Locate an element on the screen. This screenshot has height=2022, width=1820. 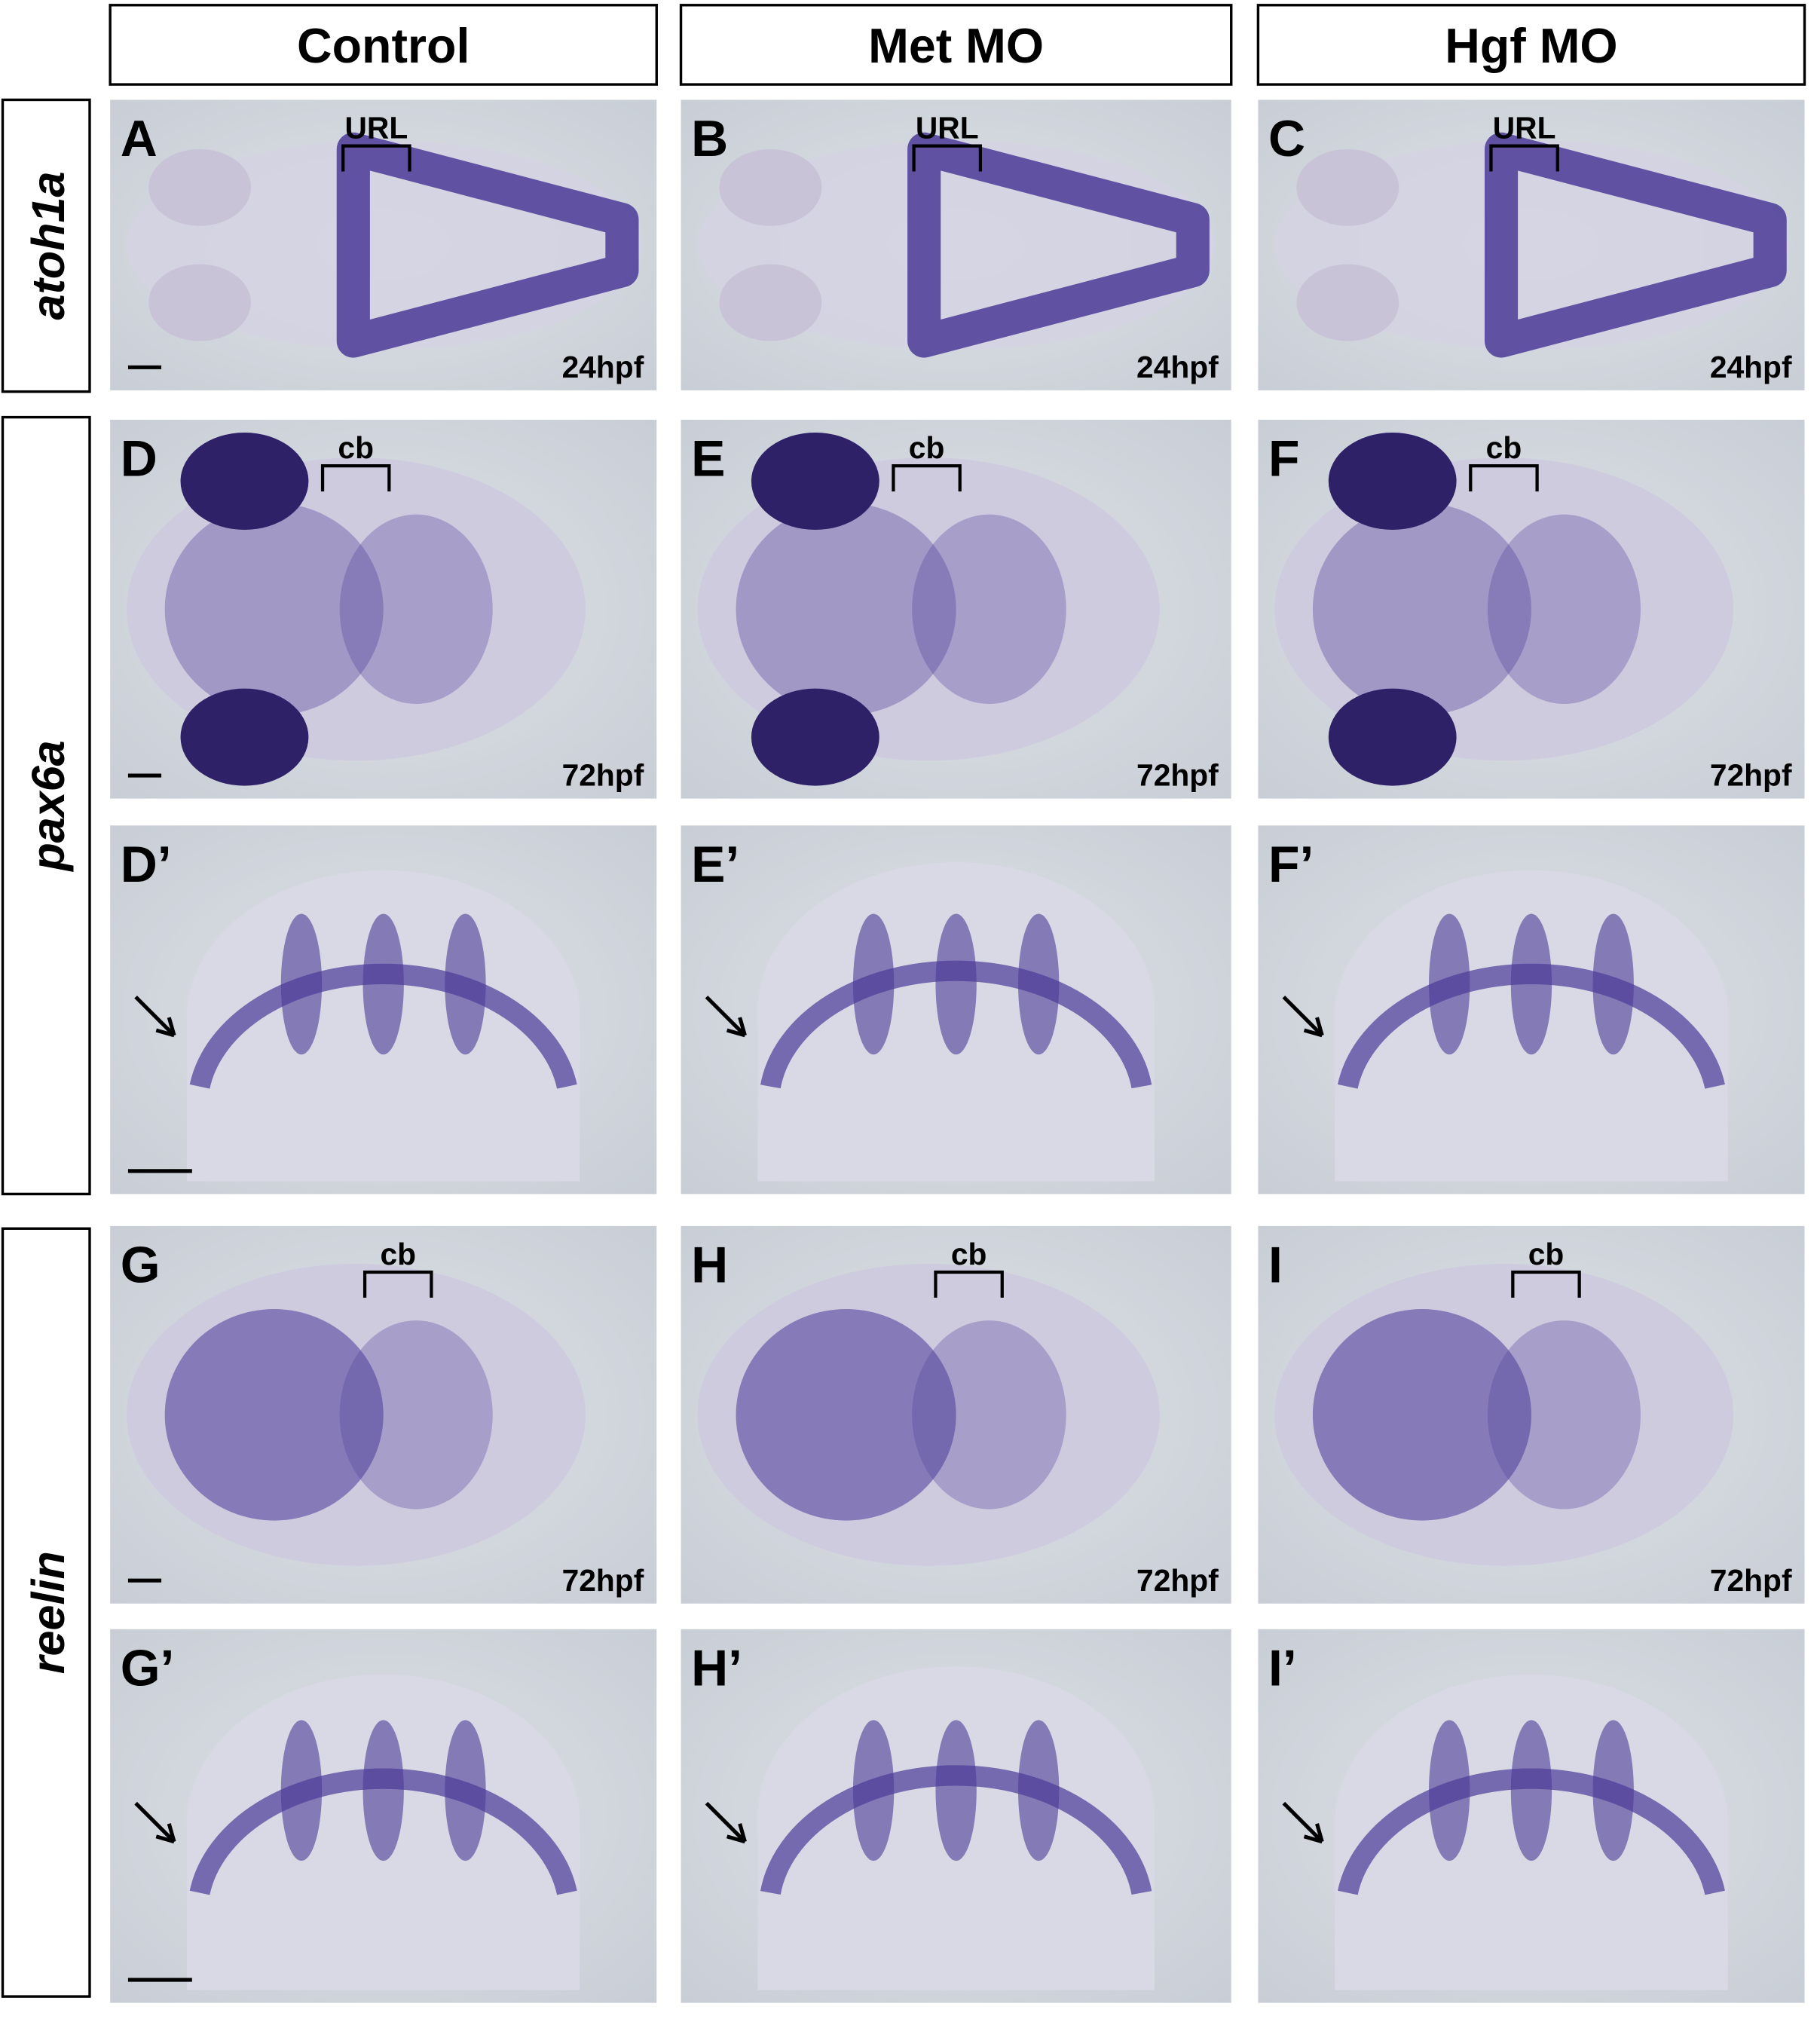
column-header: Hgf MO is located at coordinates (1531, 46).